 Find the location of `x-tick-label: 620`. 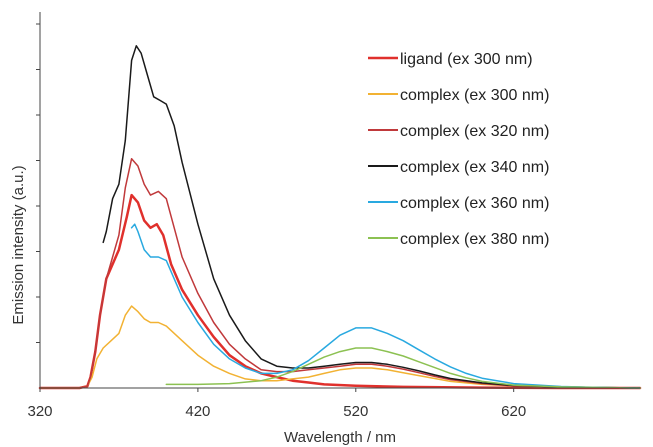

x-tick-label: 620 is located at coordinates (513, 411).